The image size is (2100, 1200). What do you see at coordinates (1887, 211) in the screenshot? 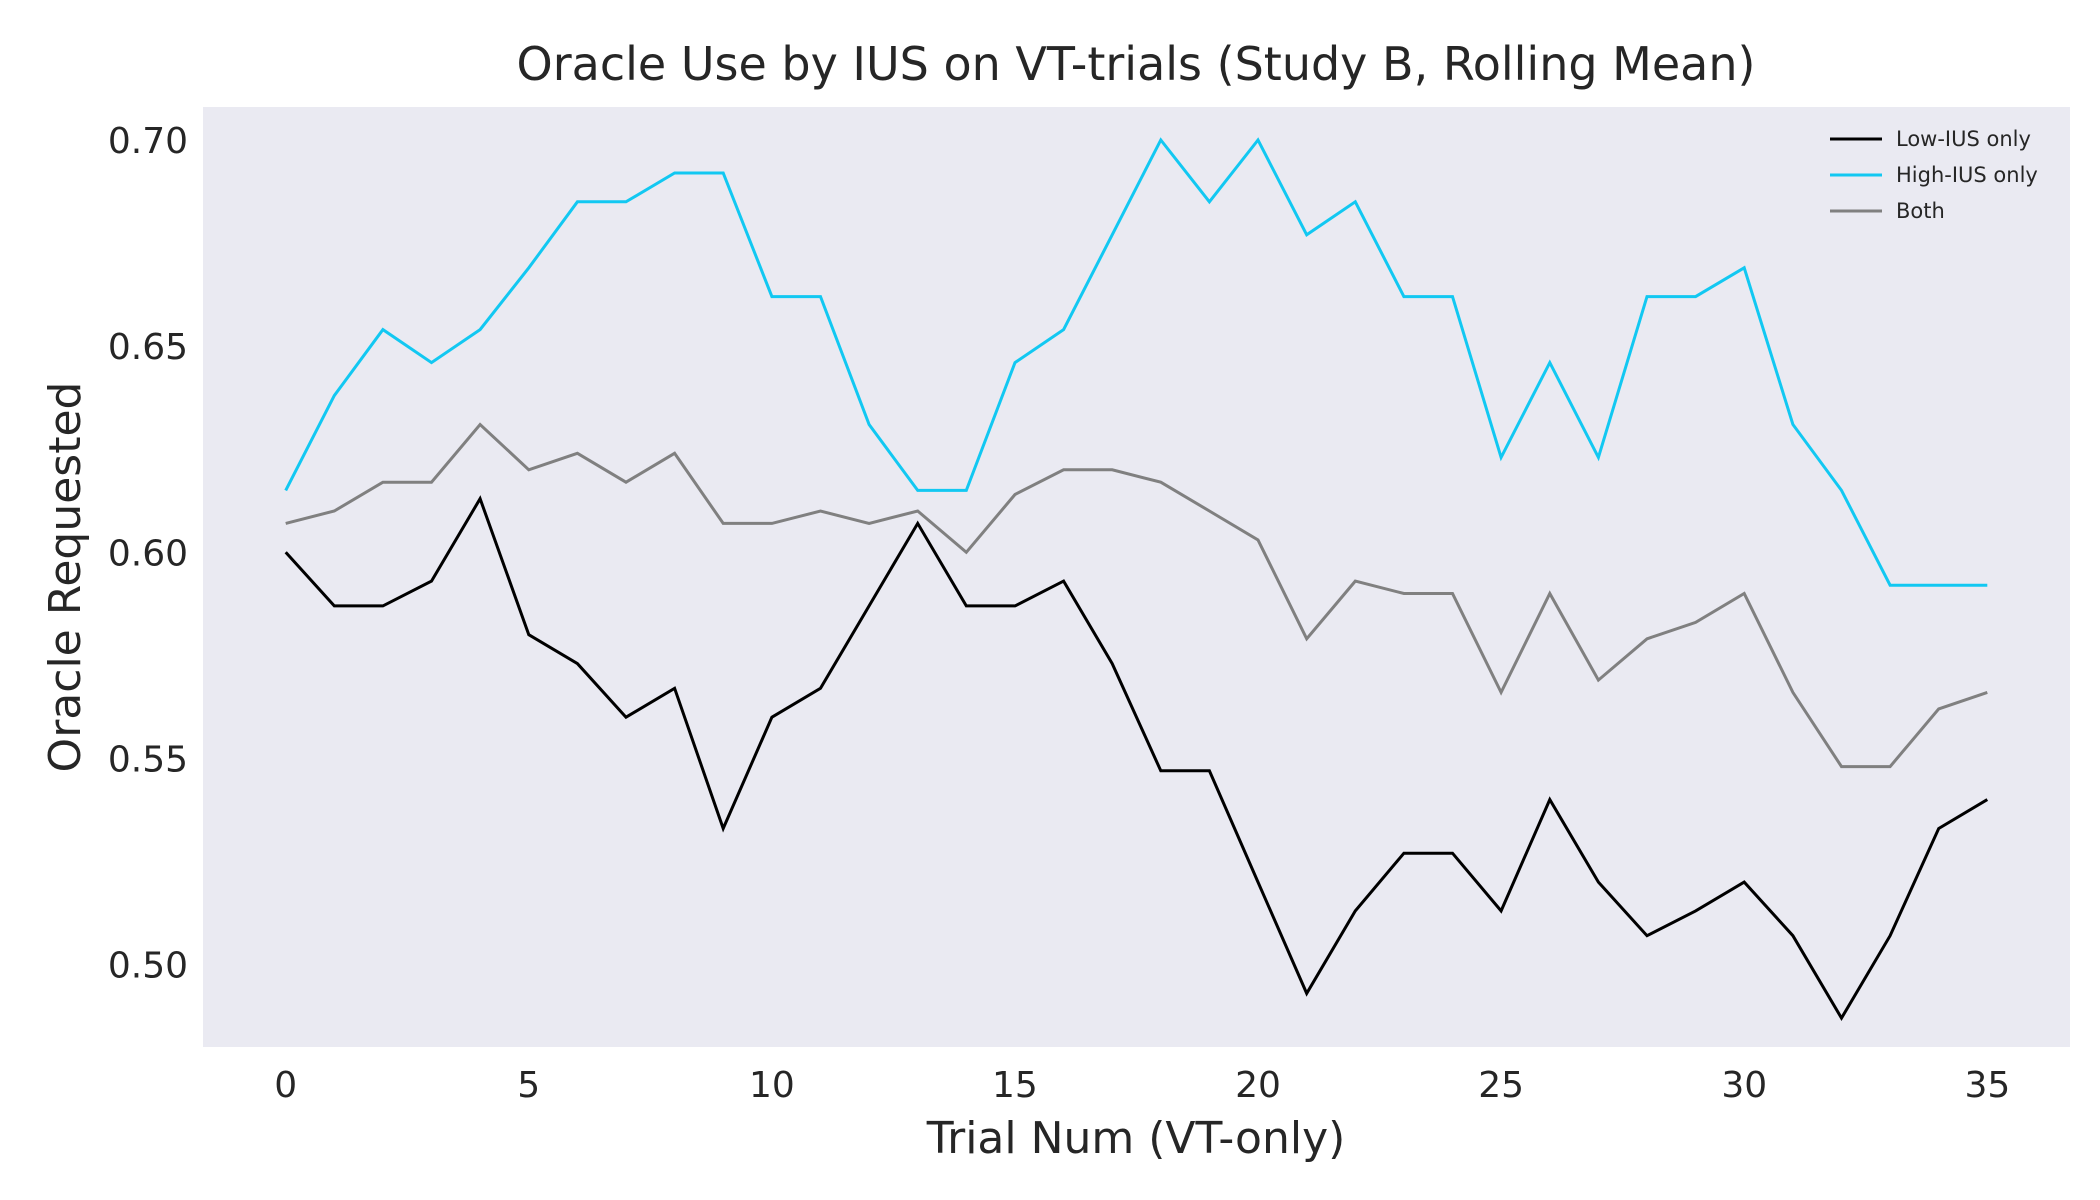
I see `legend-item-both: Both` at bounding box center [1887, 211].